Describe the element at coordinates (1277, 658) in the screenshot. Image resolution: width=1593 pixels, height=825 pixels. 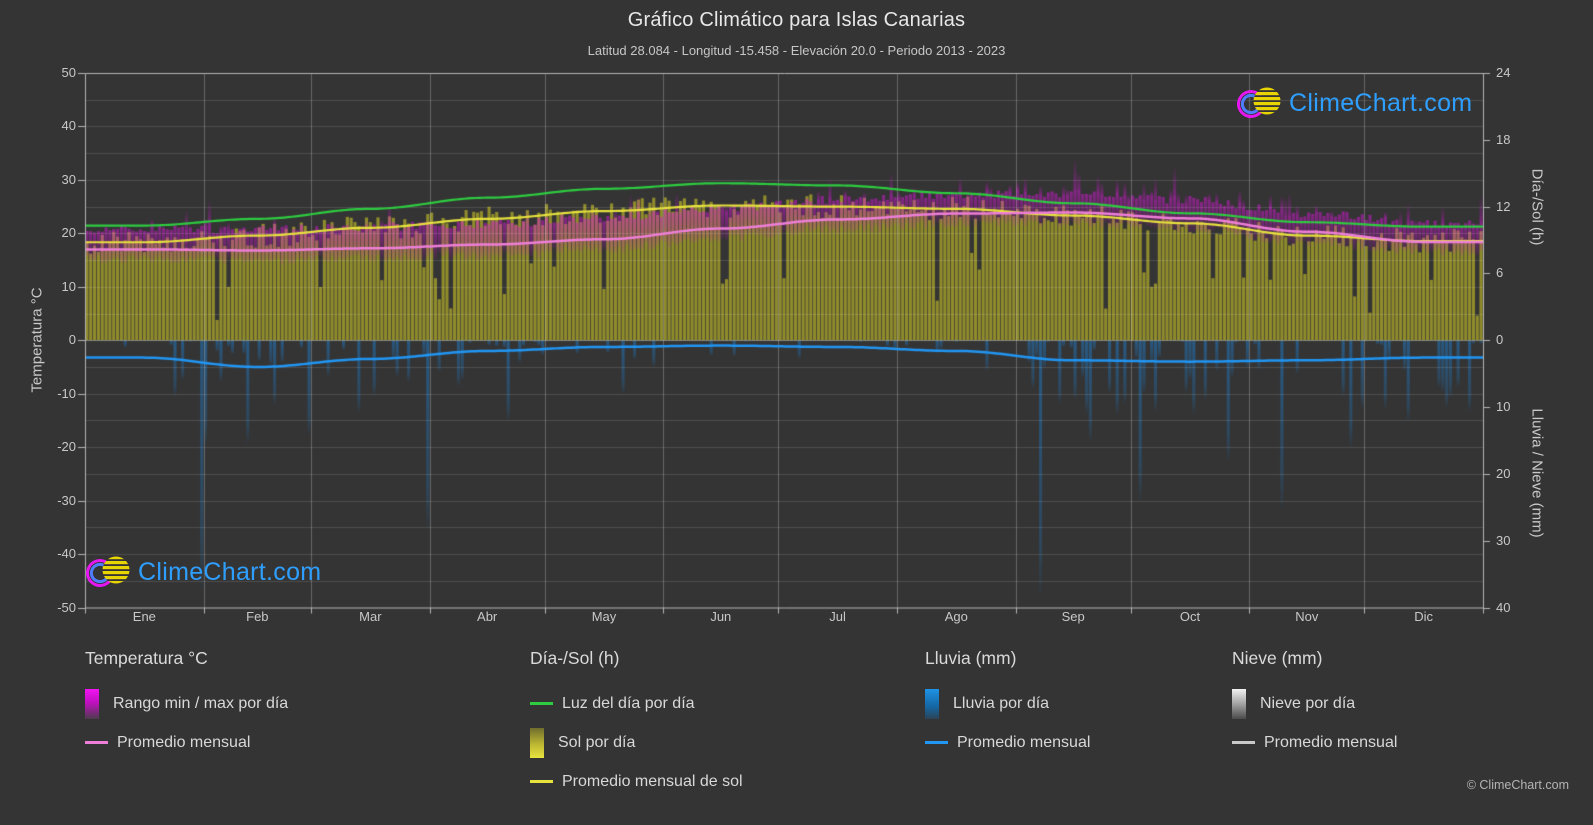
I see `legend-group-title: Nieve (mm)` at that location.